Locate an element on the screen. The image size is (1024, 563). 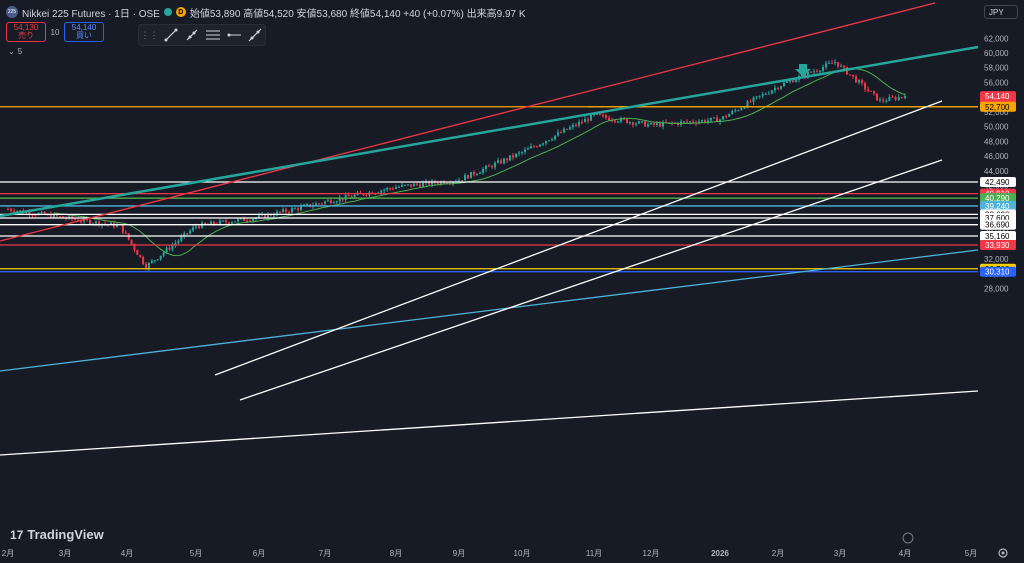
price-badge: 52,700 is located at coordinates (998, 106).